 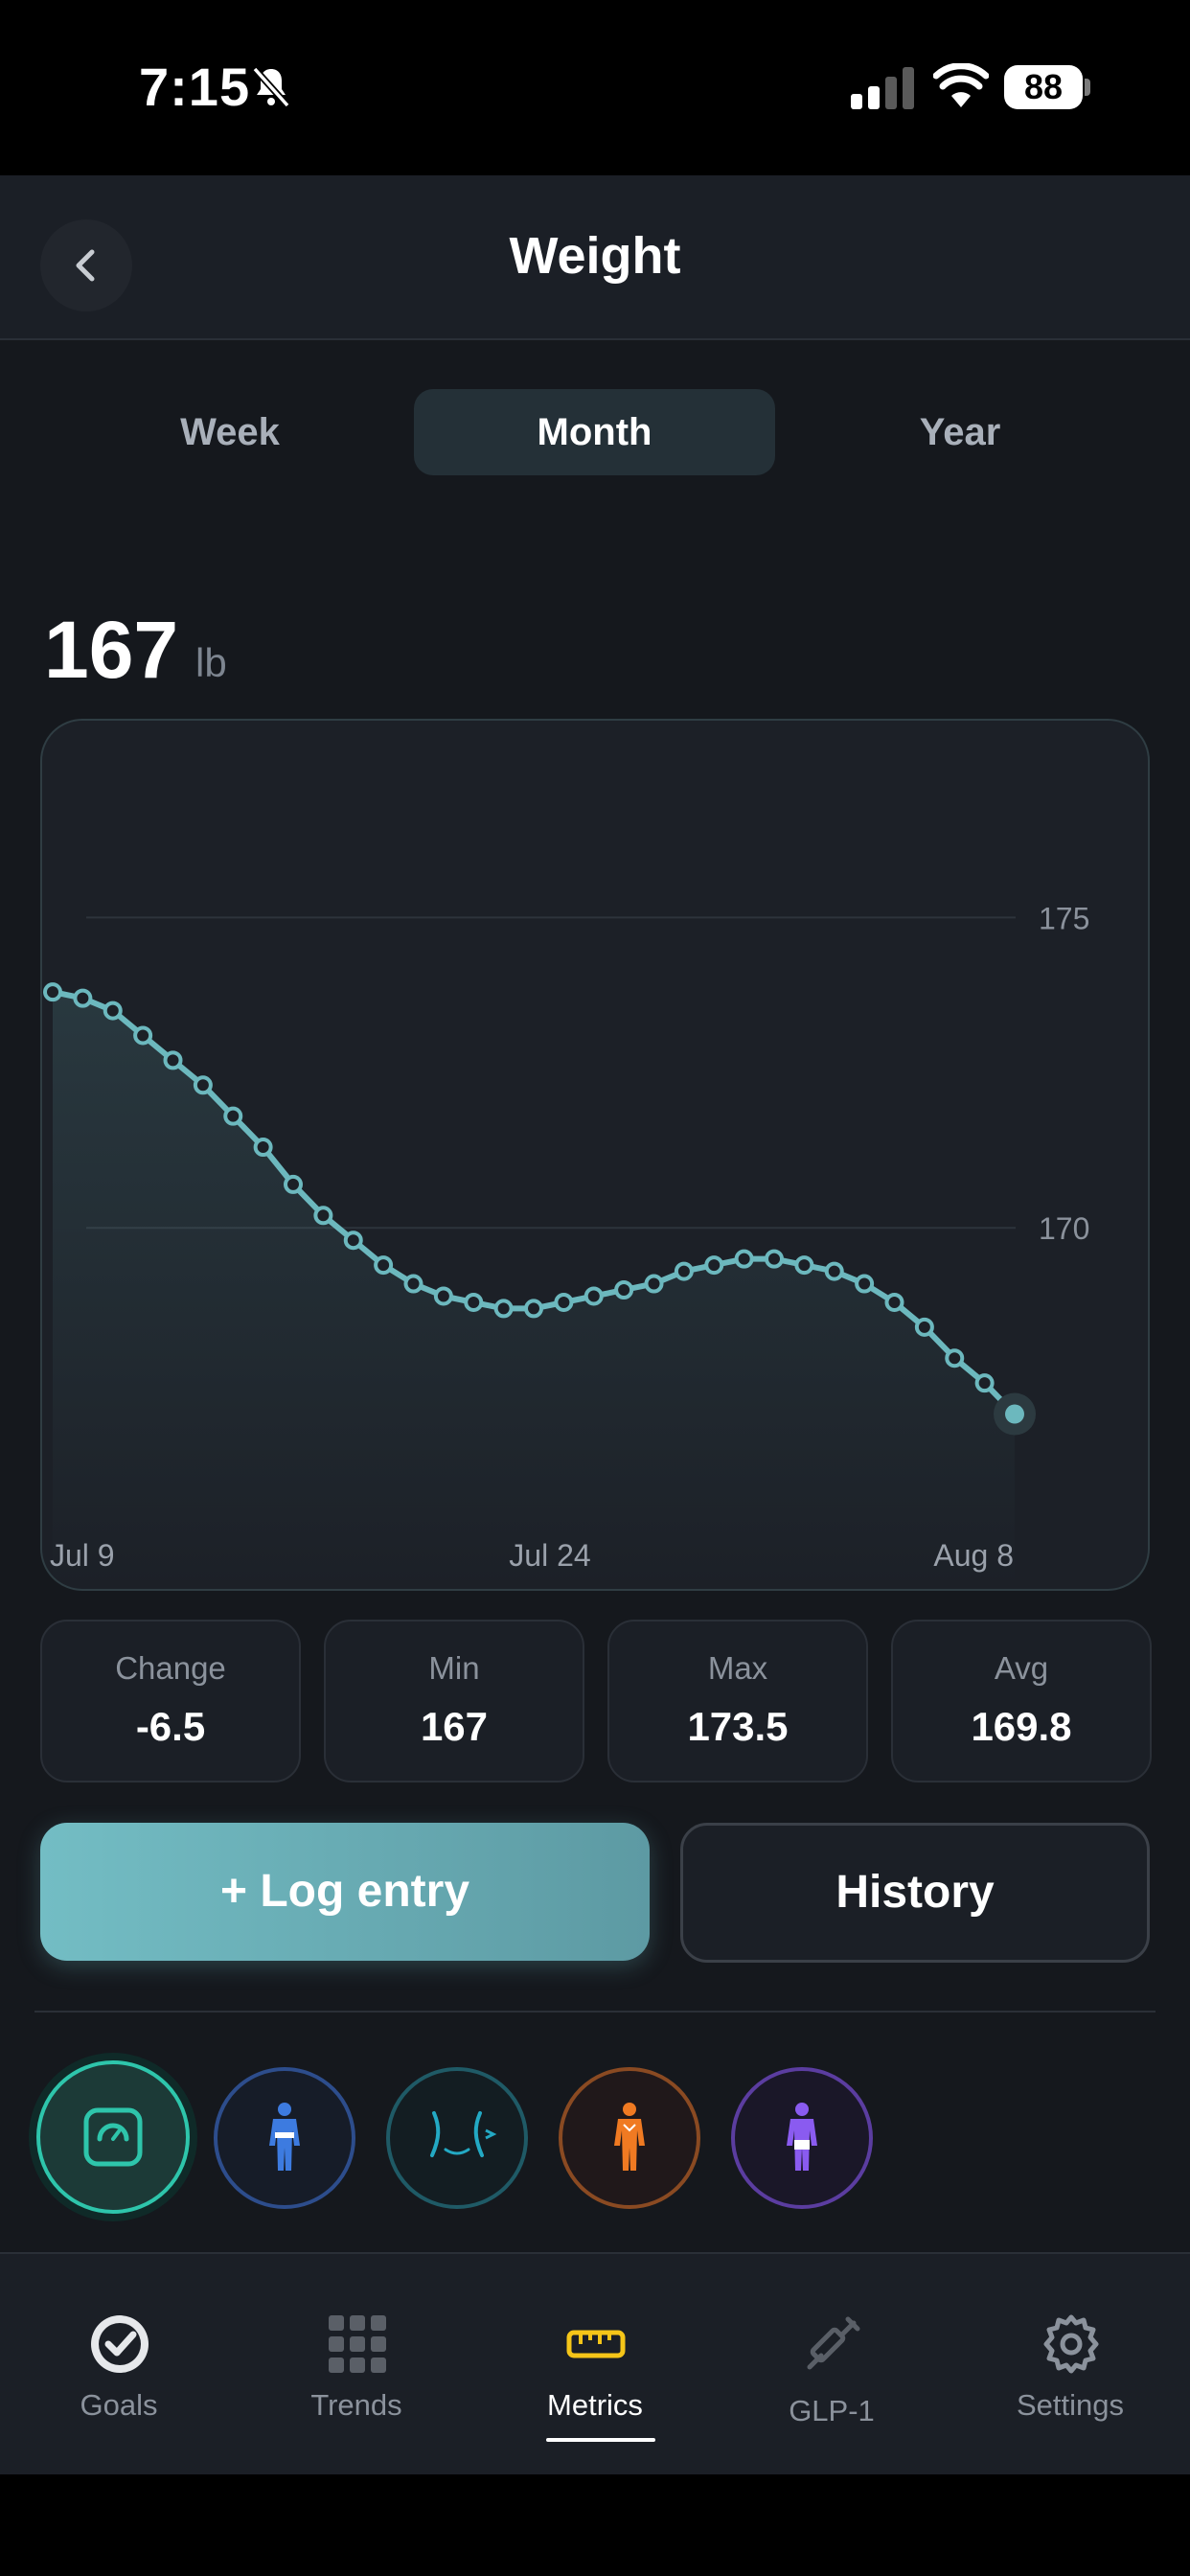 I want to click on metric-muscle-button, so click(x=630, y=2138).